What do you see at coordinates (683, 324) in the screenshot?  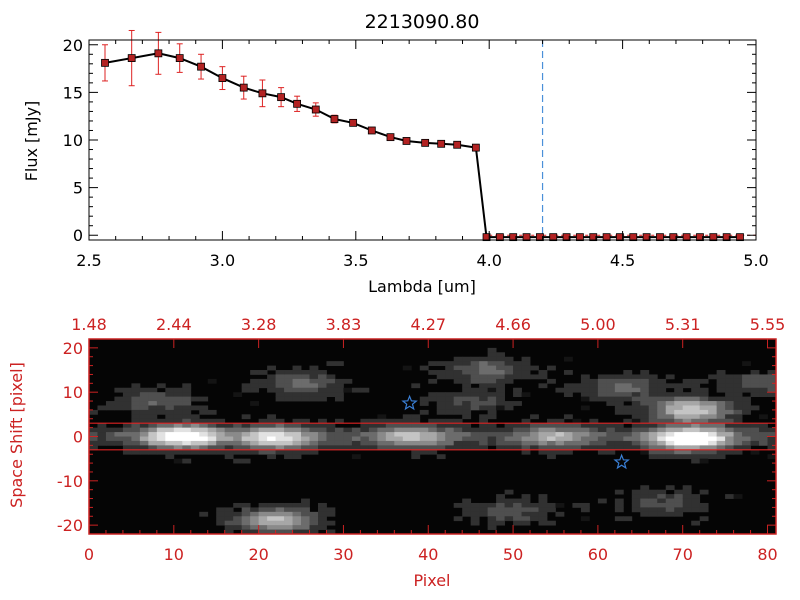 I see `top-axis-label: 5.31` at bounding box center [683, 324].